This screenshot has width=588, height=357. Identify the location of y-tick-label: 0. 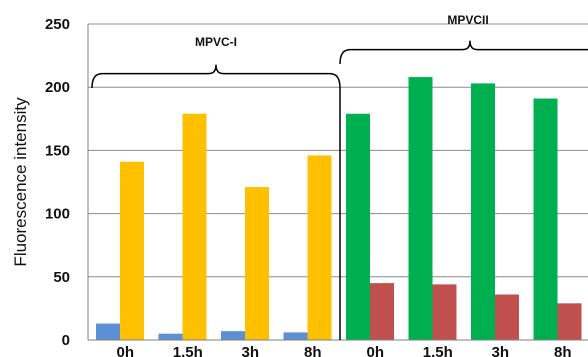
(66, 340).